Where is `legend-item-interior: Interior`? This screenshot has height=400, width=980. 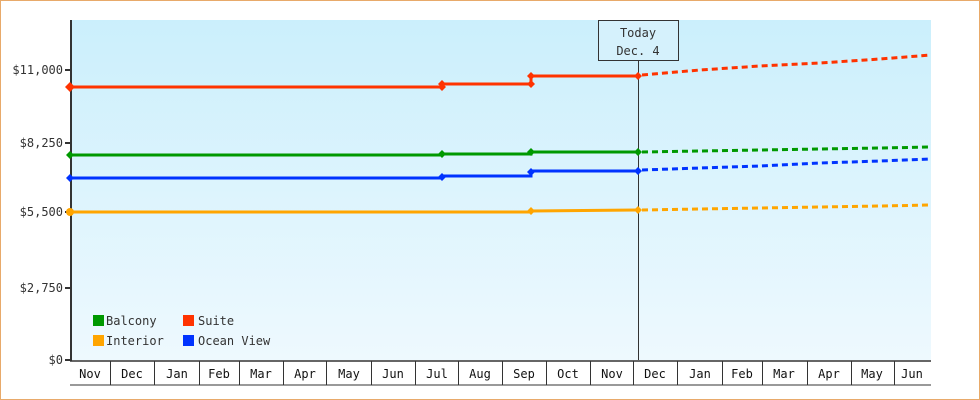
legend-item-interior: Interior is located at coordinates (128, 341).